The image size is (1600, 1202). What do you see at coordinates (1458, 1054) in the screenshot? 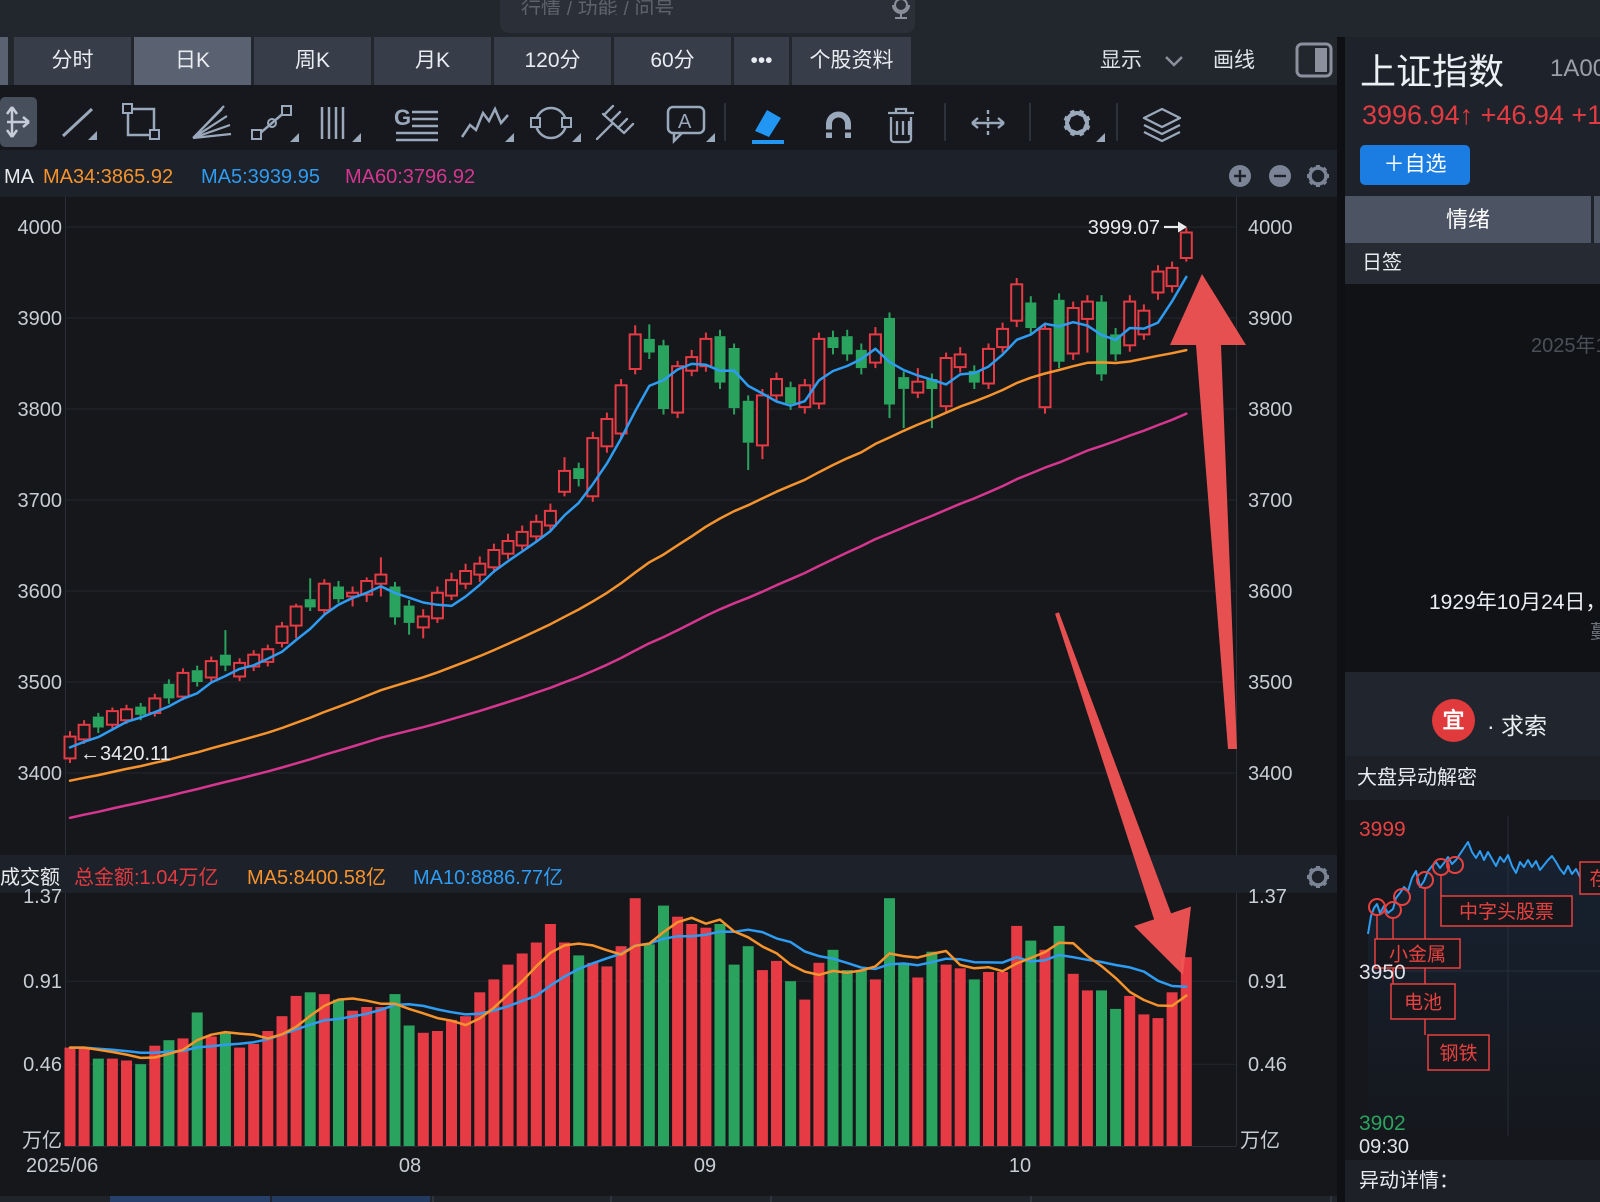
I see `svg-text: 钢铁` at bounding box center [1458, 1054].